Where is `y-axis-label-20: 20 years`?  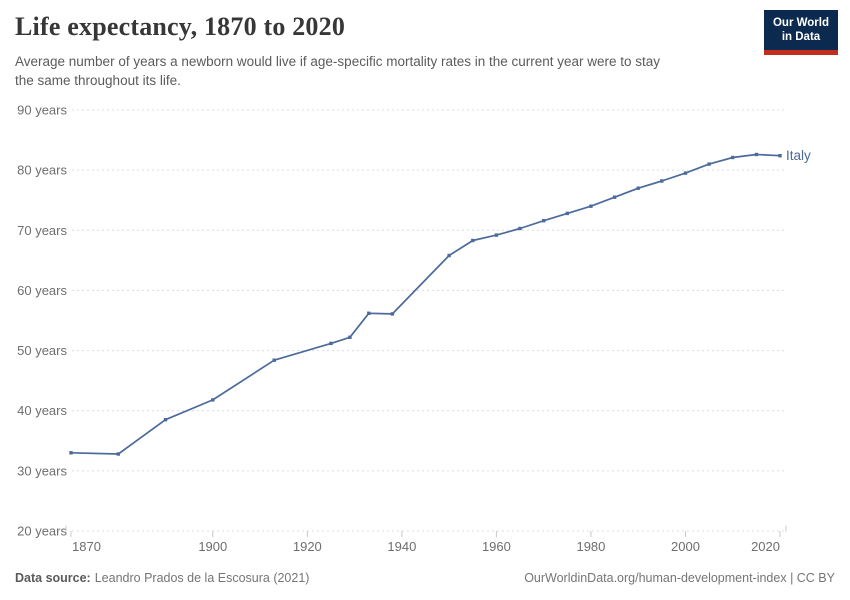 y-axis-label-20: 20 years is located at coordinates (42, 531).